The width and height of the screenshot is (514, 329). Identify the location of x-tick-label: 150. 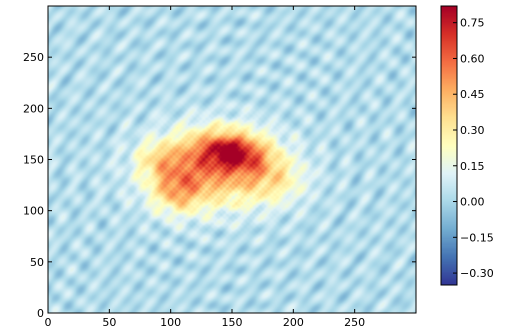
(232, 322).